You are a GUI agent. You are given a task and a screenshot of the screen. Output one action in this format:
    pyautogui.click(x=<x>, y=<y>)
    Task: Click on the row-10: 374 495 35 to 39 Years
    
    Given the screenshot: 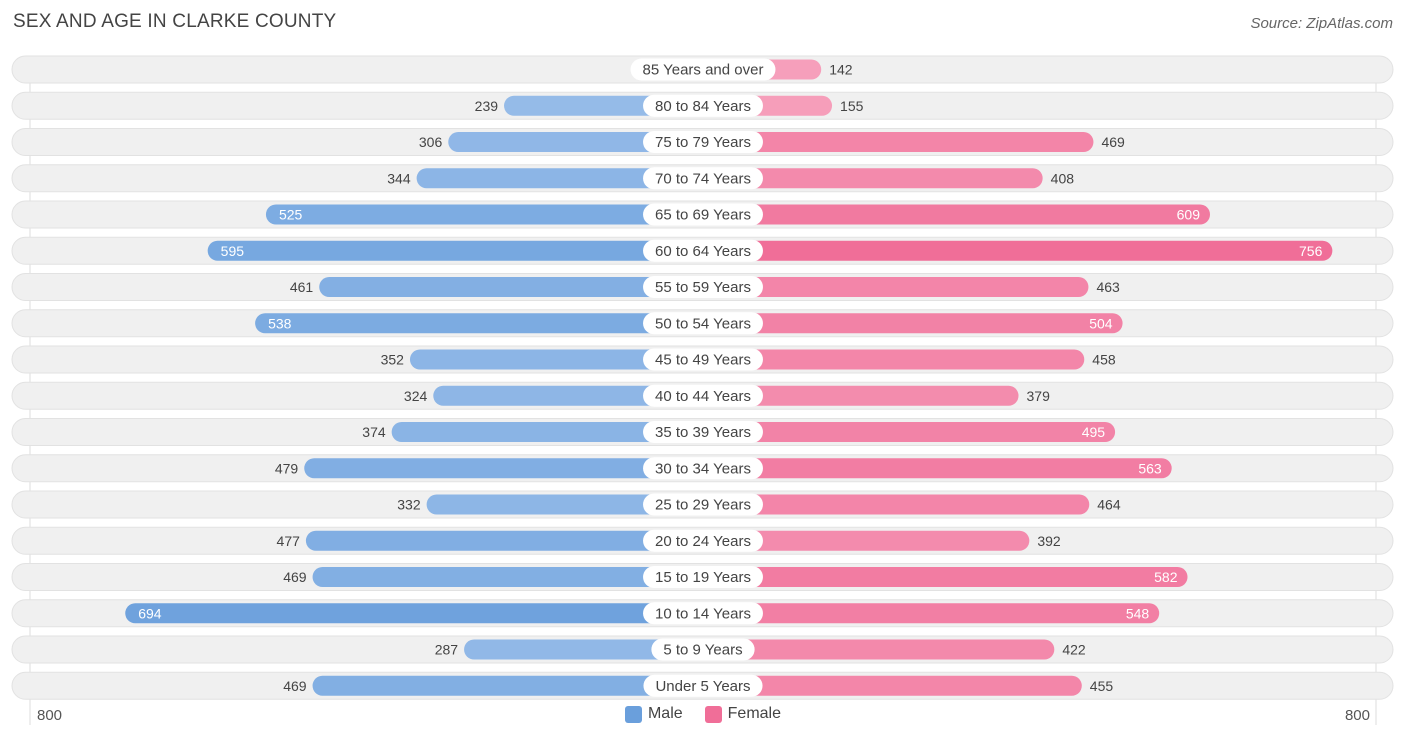 What is the action you would take?
    pyautogui.click(x=702, y=432)
    